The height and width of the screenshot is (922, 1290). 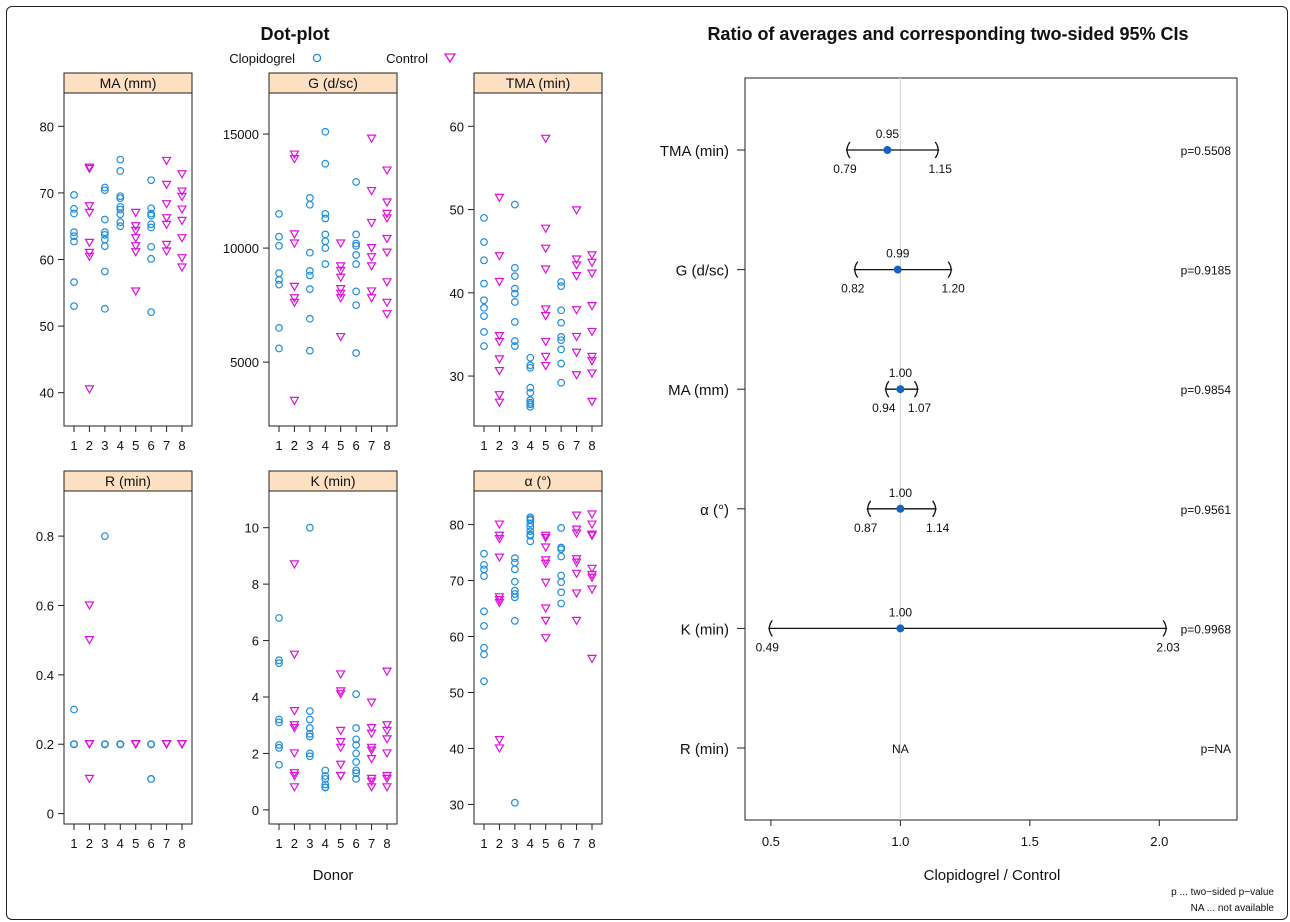 I want to click on panel-tma-min-strip-label: TMA (min), so click(x=538, y=83).